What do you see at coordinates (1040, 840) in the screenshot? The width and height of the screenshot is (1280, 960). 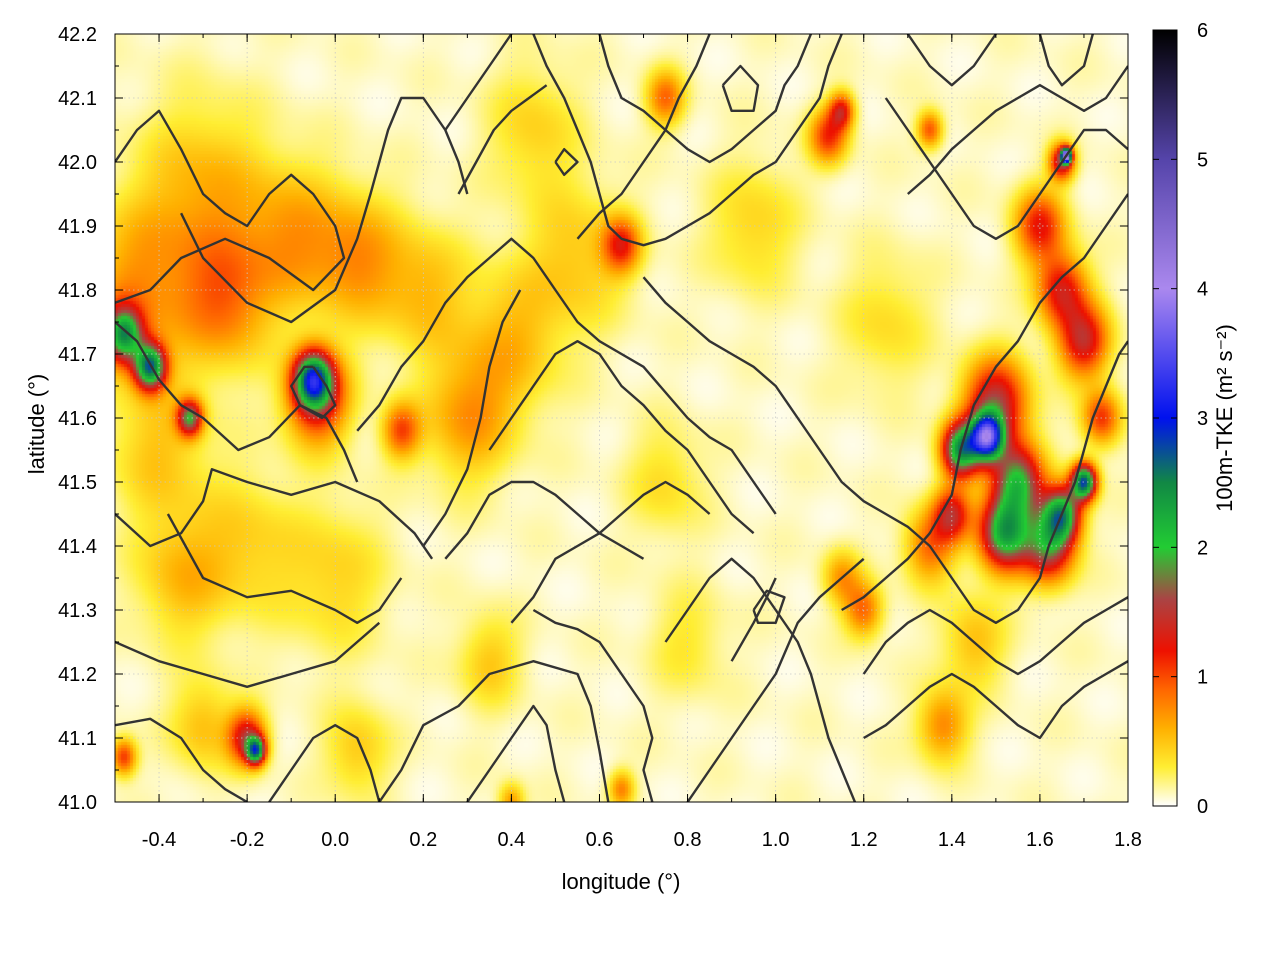 I see `x-tick-label: 1.6` at bounding box center [1040, 840].